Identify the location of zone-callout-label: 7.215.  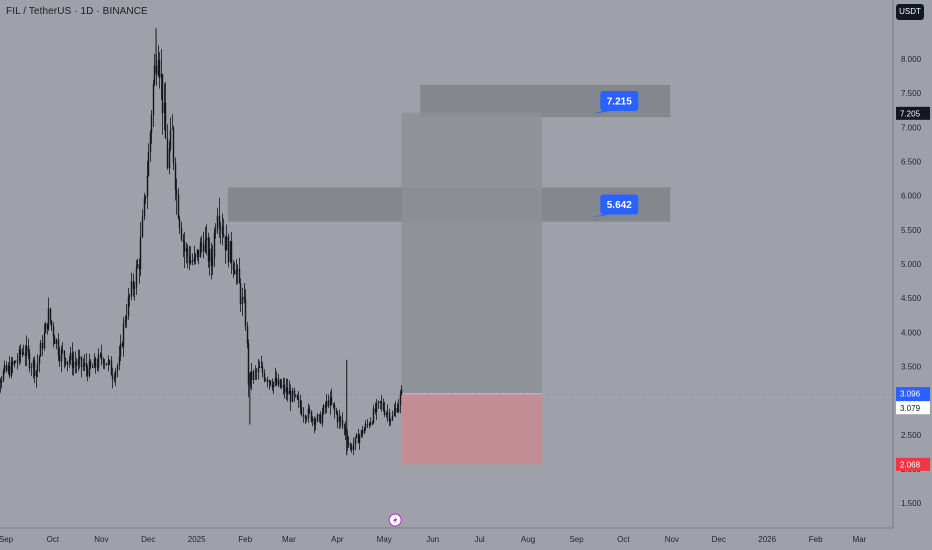
(619, 102).